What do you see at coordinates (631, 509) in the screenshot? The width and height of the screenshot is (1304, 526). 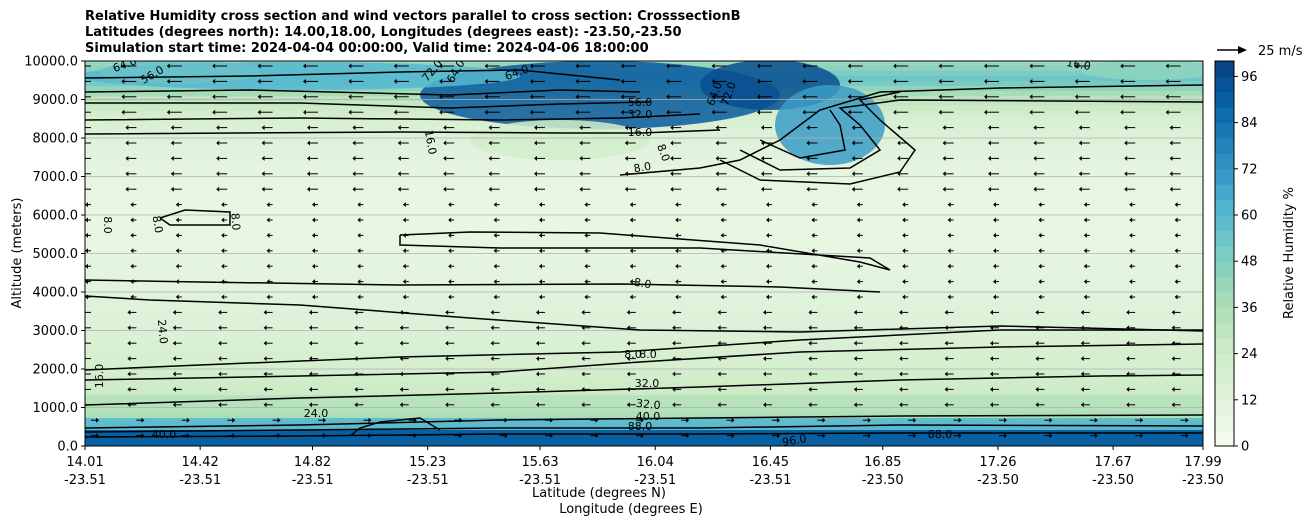 I see `x-axis-label-longitude: Longitude (degrees E)` at bounding box center [631, 509].